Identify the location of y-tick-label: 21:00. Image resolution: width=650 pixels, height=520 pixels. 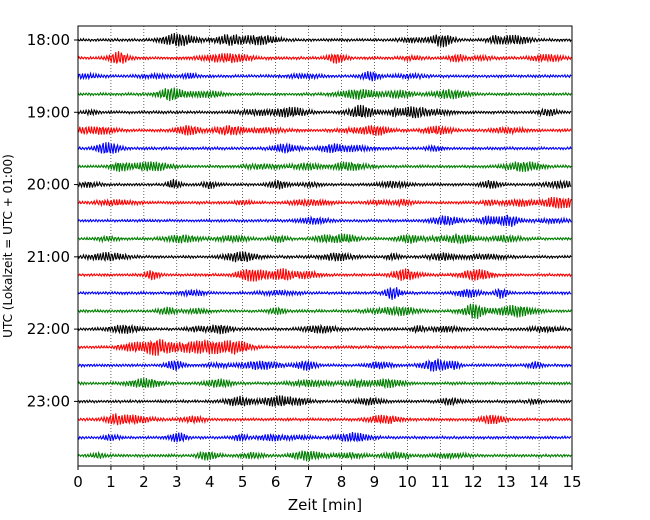
(48, 257).